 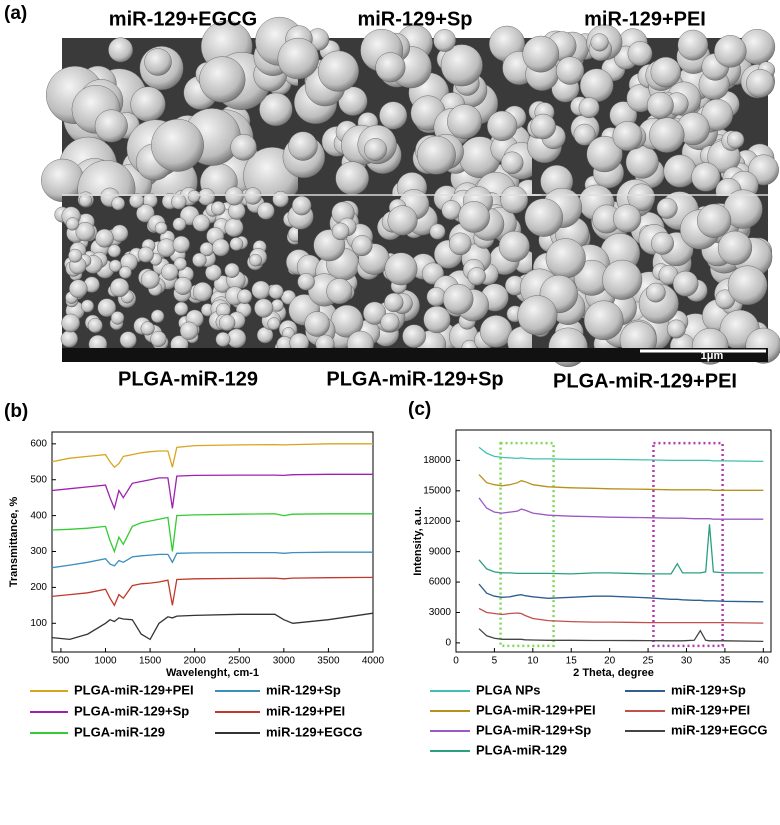 What do you see at coordinates (688, 544) in the screenshot?
I see `highlight-region` at bounding box center [688, 544].